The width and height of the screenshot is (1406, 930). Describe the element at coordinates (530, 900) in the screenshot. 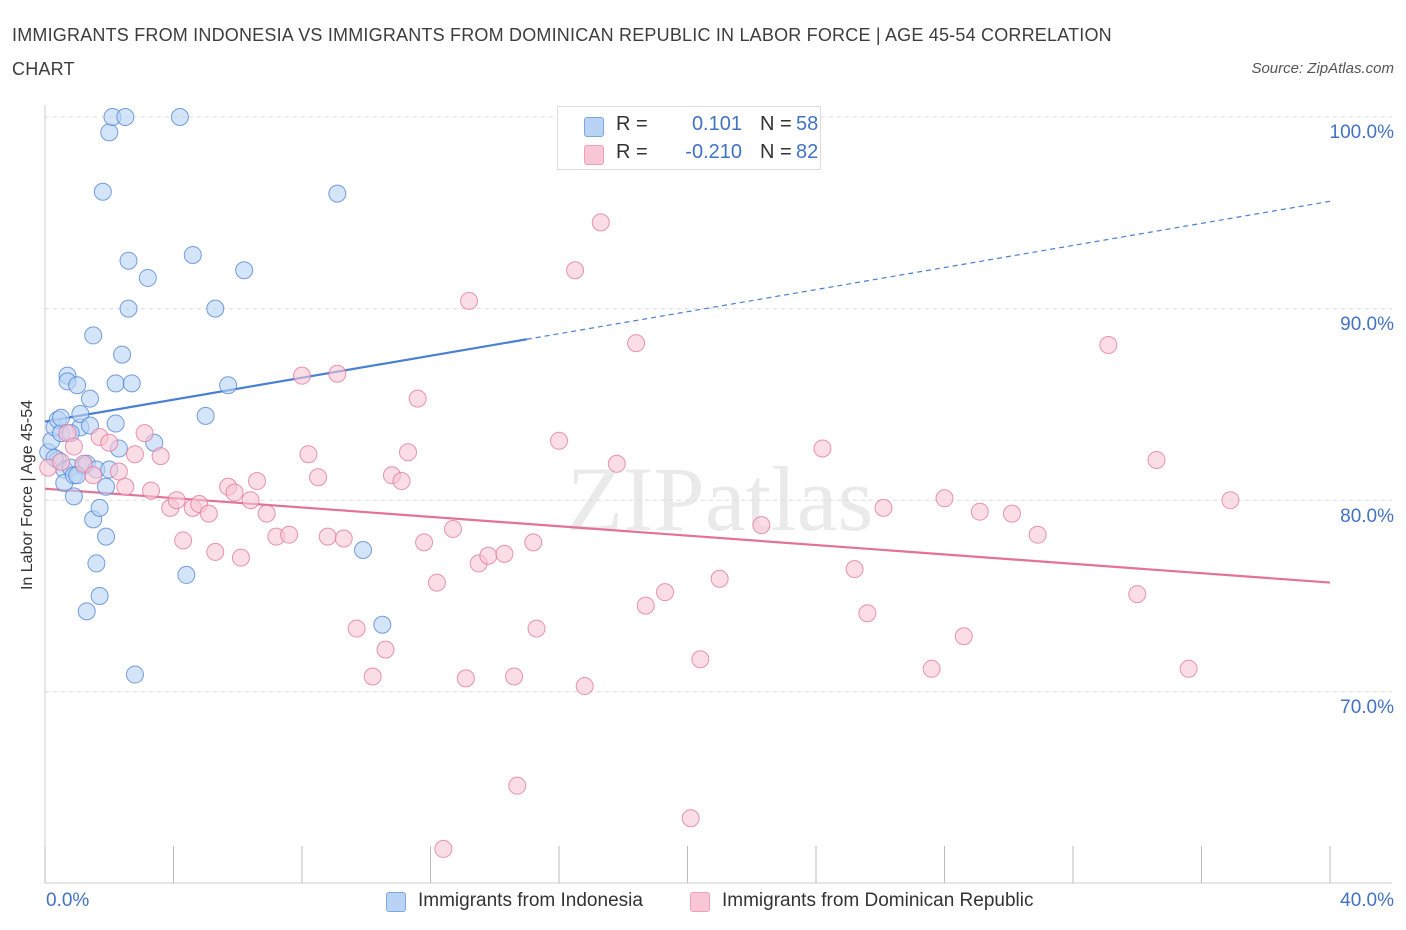

I see `legend-label-indonesia: Immigrants from Indonesia` at that location.